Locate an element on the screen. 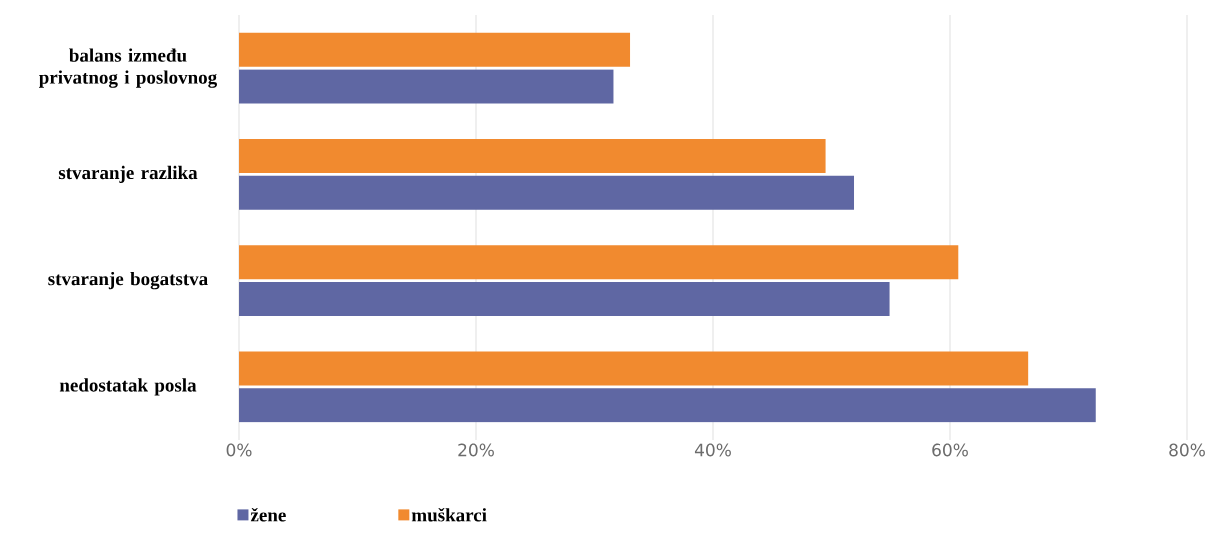  y-tick-label: balans između privatnog i poslovnog is located at coordinates (128, 68).